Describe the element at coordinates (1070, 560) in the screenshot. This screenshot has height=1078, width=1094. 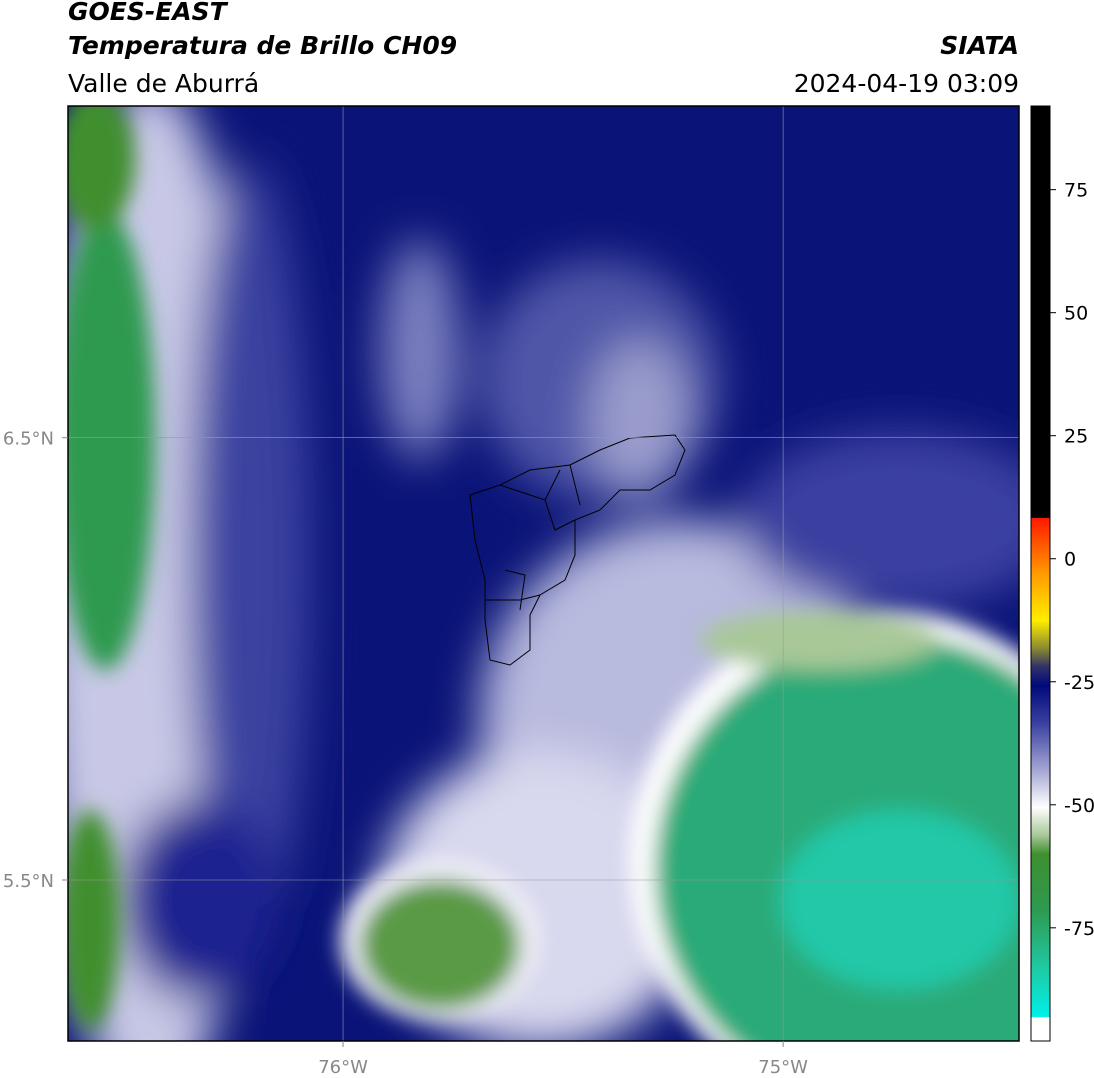
I see `colorbar-tick-label: 0` at that location.